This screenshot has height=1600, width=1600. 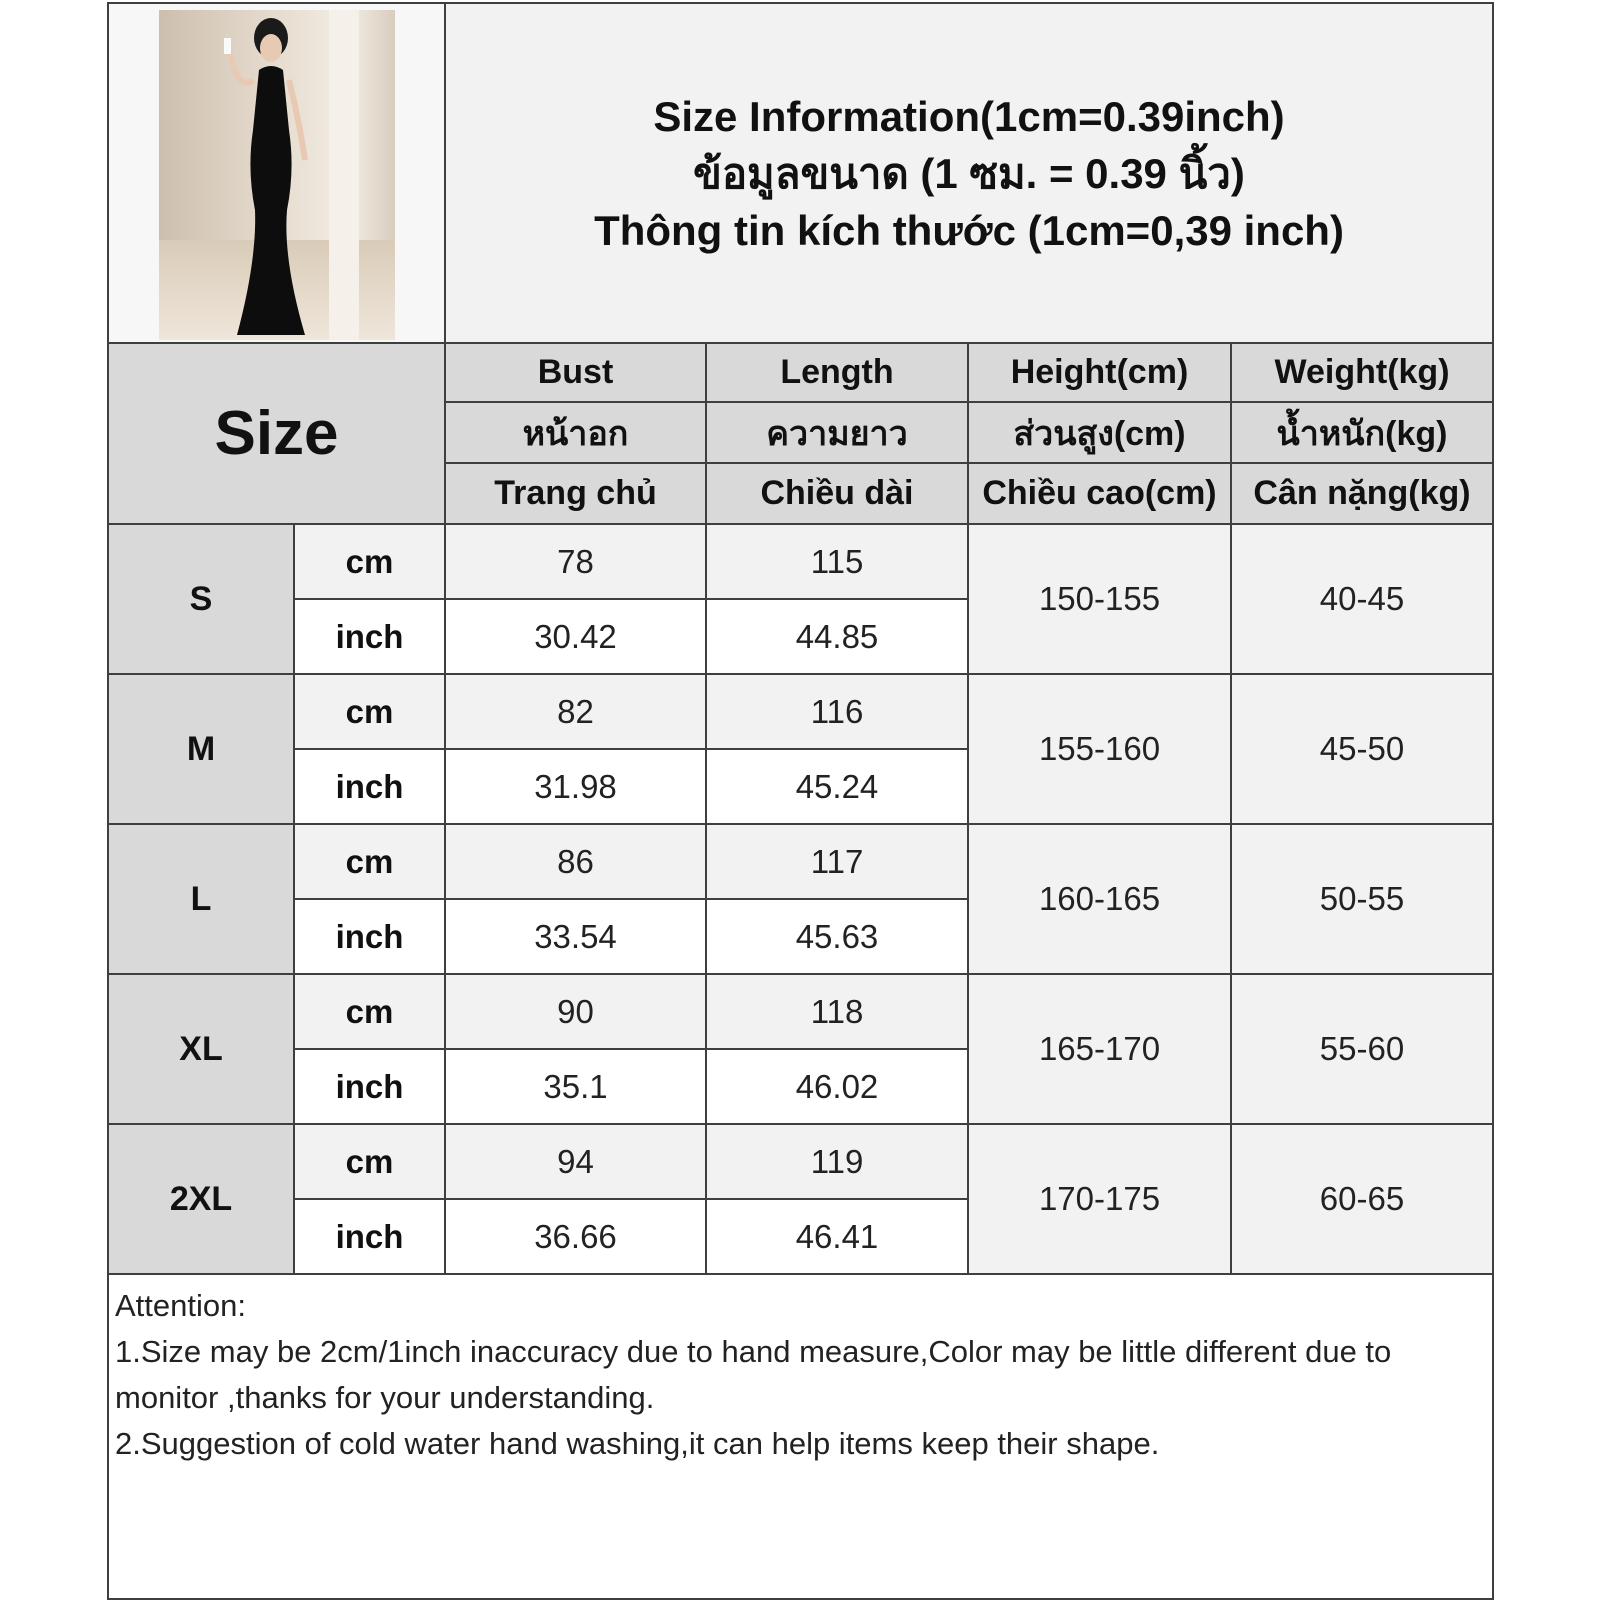 I want to click on table-row-inch: inch 36.66 46.41, so click(x=800, y=1236).